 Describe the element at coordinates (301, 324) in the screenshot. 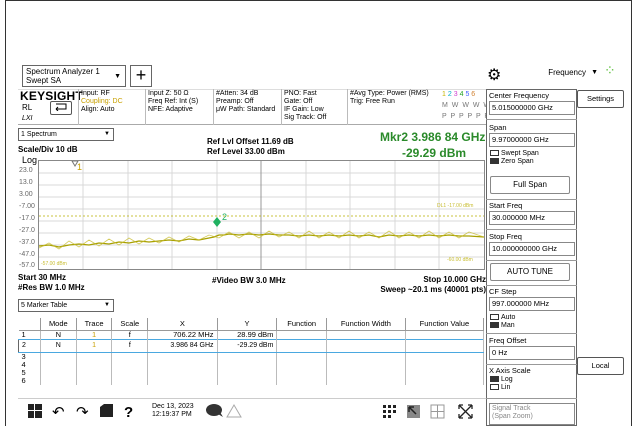

I see `col-header: Function` at that location.